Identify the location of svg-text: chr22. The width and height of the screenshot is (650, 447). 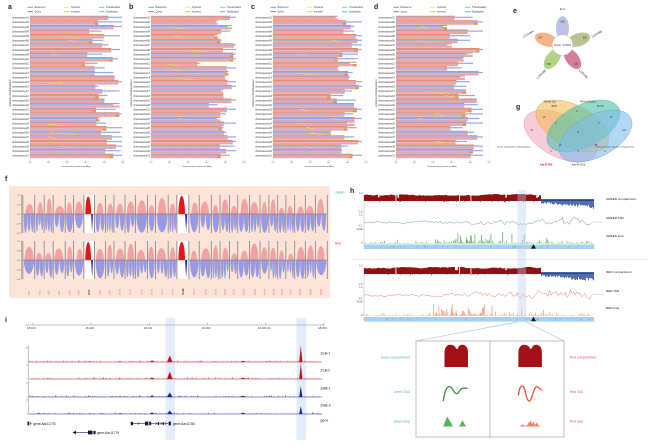
(244, 291).